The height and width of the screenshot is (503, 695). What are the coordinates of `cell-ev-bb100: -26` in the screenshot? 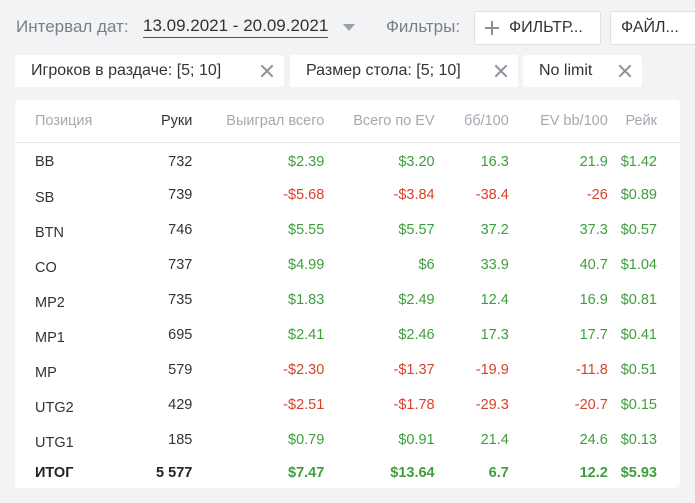 It's located at (597, 194).